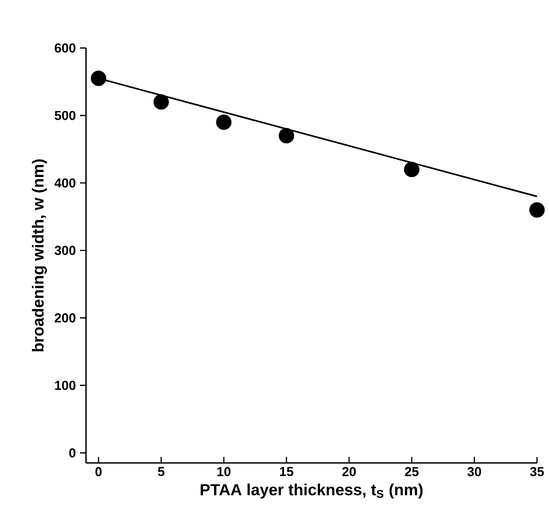  I want to click on x-tick-label: 30, so click(474, 471).